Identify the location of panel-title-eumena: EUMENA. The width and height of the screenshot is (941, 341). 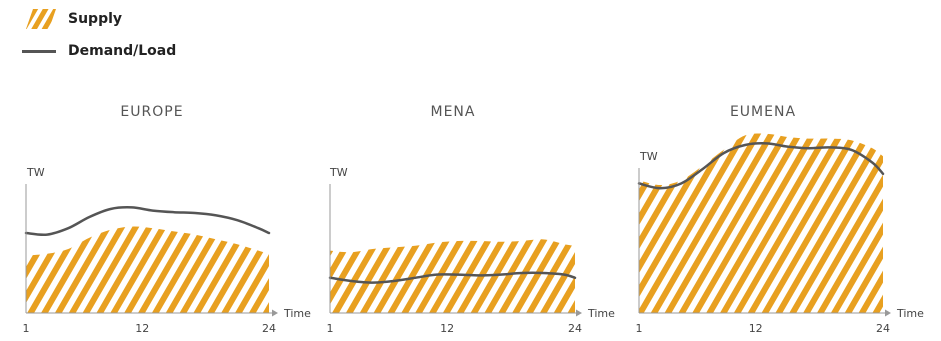
(763, 112).